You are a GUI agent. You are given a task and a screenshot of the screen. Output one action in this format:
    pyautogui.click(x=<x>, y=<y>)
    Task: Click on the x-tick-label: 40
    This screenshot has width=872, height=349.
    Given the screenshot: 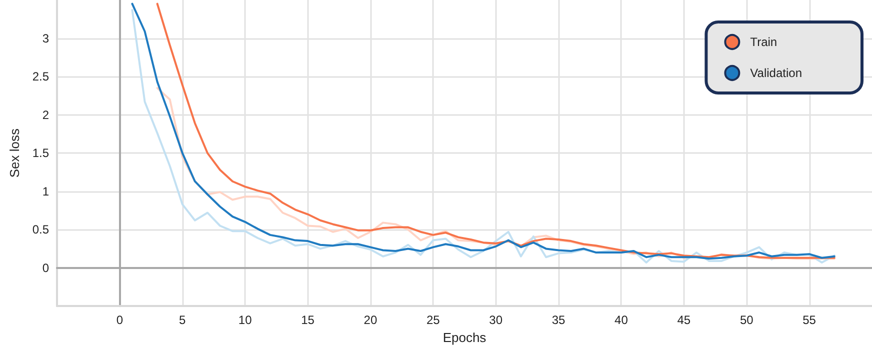 What is the action you would take?
    pyautogui.click(x=621, y=320)
    